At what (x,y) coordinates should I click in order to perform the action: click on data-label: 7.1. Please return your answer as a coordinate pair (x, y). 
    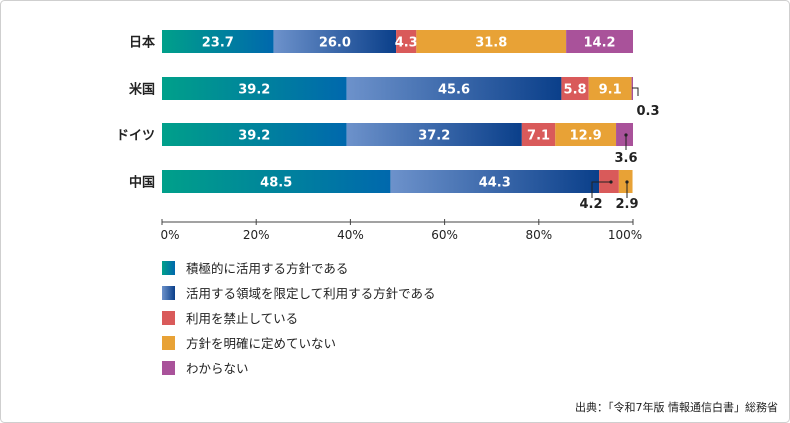
    Looking at the image, I should click on (538, 136).